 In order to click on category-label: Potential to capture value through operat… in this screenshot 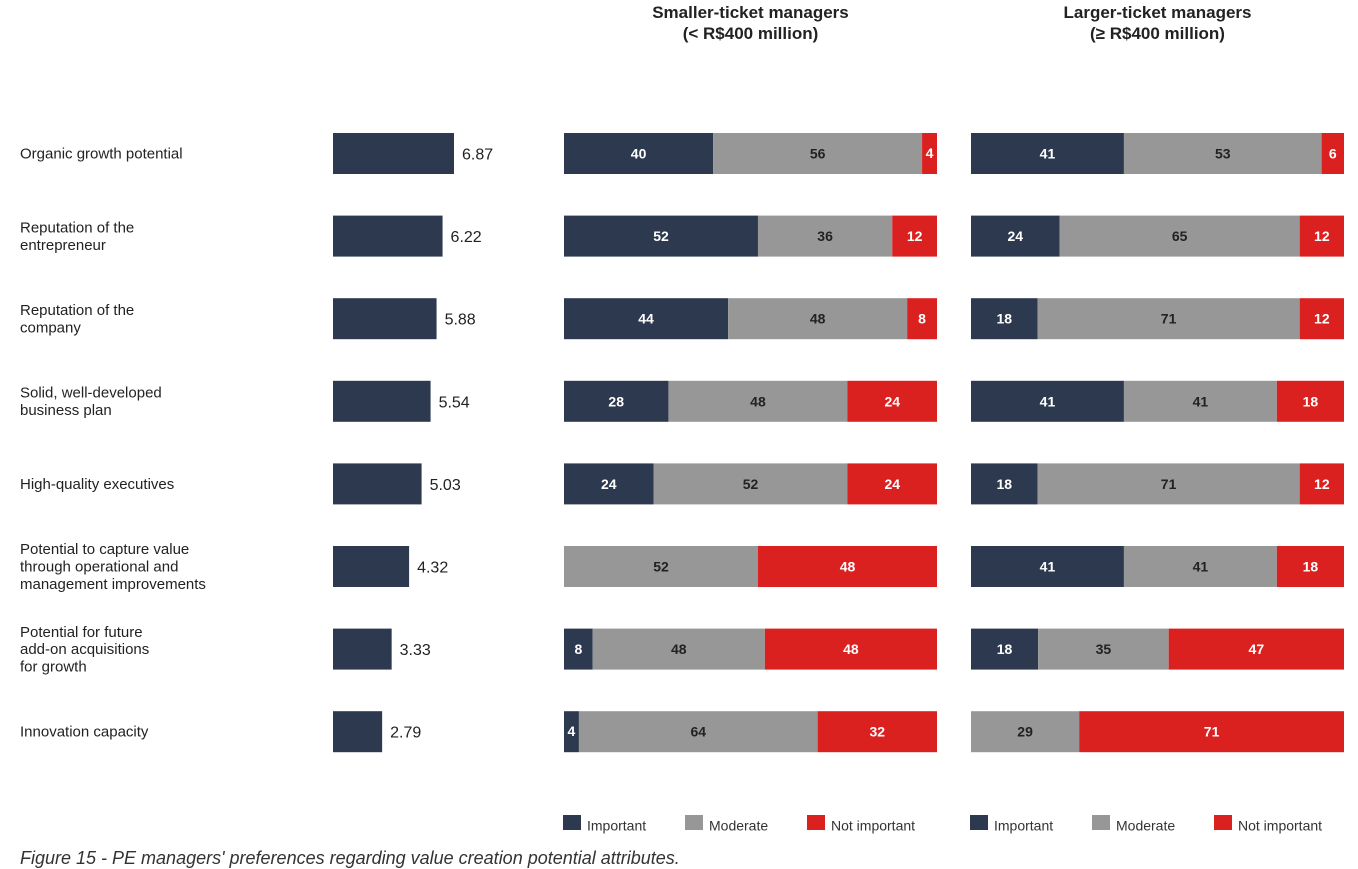, I will do `click(113, 567)`.